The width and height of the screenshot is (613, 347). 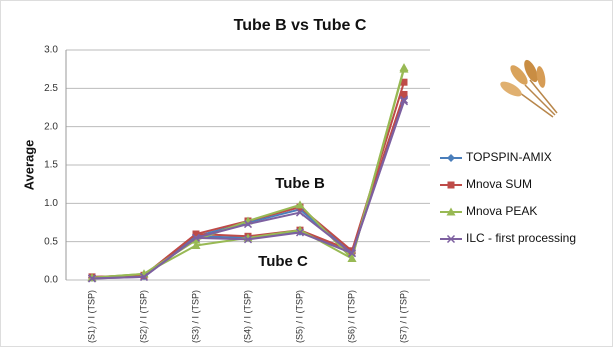 I want to click on y-tick-label: 2.5, so click(x=51, y=88).